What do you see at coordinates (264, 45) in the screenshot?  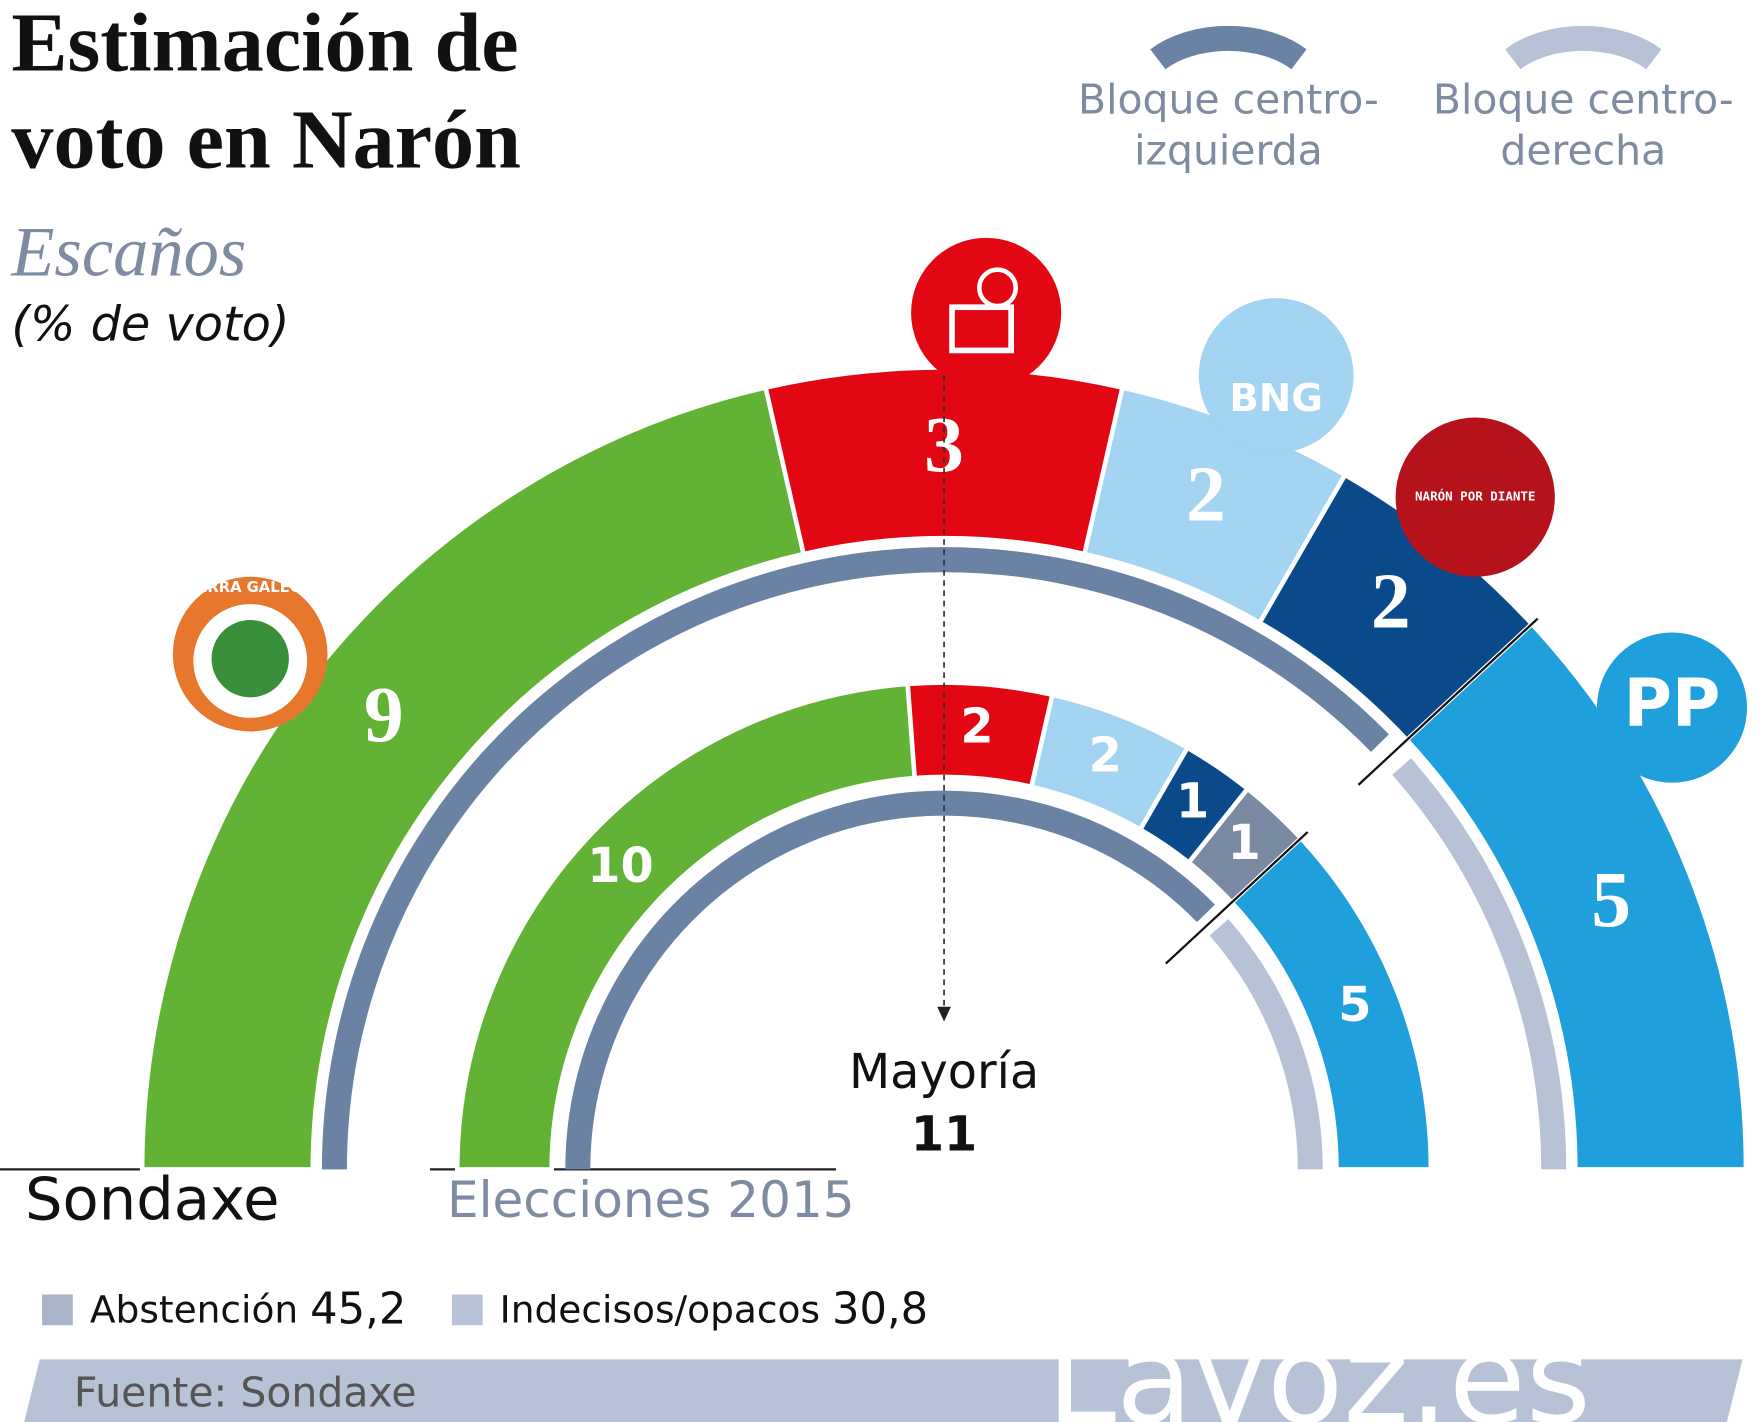 I see `chart-title: Estimación de` at bounding box center [264, 45].